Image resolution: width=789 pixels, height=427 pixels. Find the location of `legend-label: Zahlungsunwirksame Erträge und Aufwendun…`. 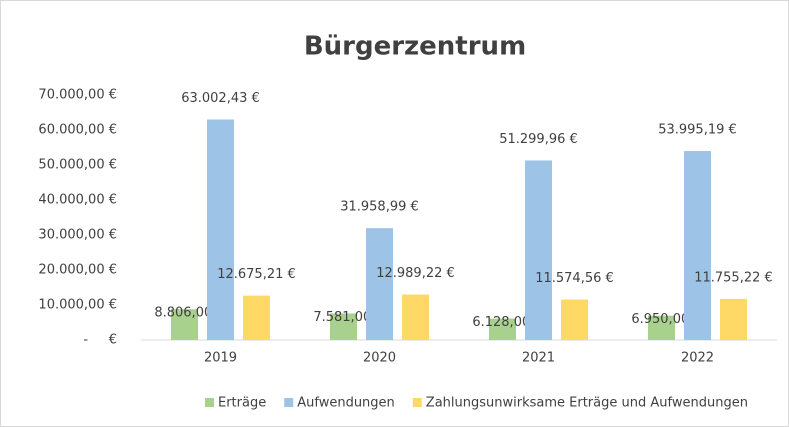

legend-label: Zahlungsunwirksame Erträge und Aufwendun… is located at coordinates (587, 403).